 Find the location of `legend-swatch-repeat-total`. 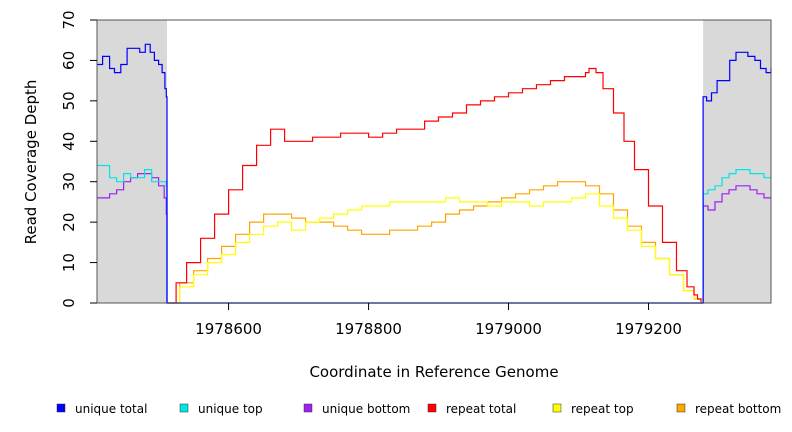

legend-swatch-repeat-total is located at coordinates (432, 408).